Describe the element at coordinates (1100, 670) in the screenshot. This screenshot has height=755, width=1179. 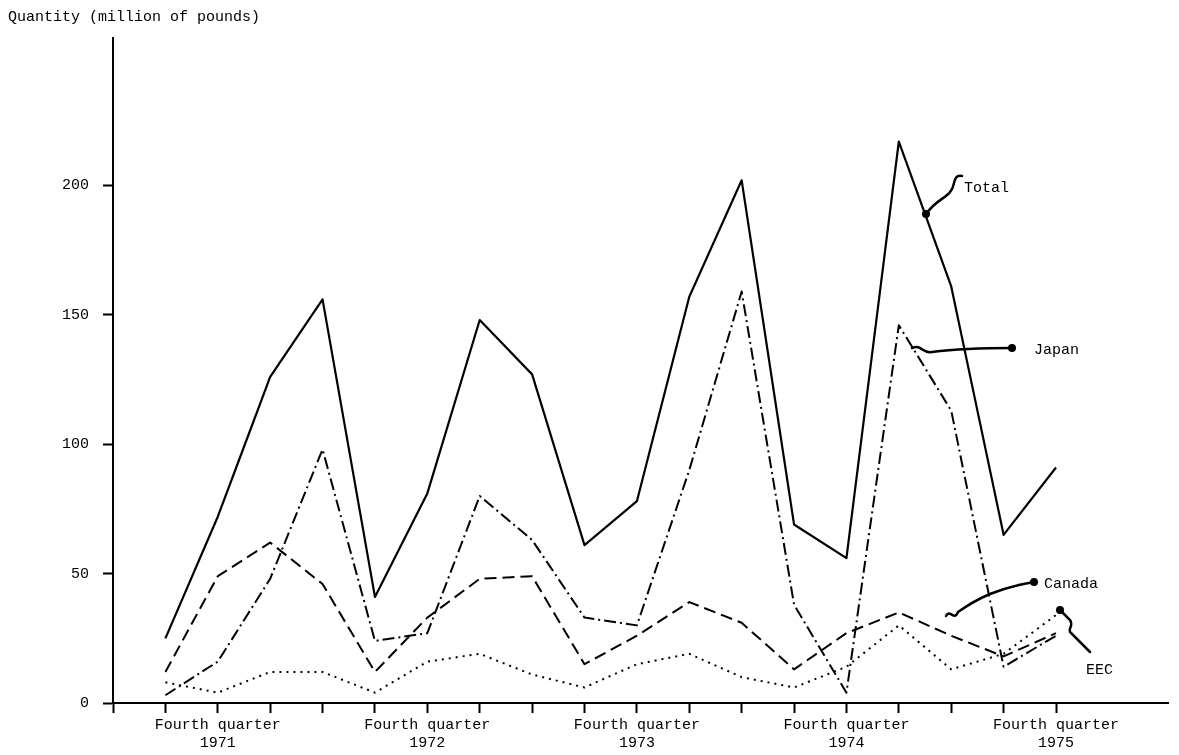
I see `text: EEC` at that location.